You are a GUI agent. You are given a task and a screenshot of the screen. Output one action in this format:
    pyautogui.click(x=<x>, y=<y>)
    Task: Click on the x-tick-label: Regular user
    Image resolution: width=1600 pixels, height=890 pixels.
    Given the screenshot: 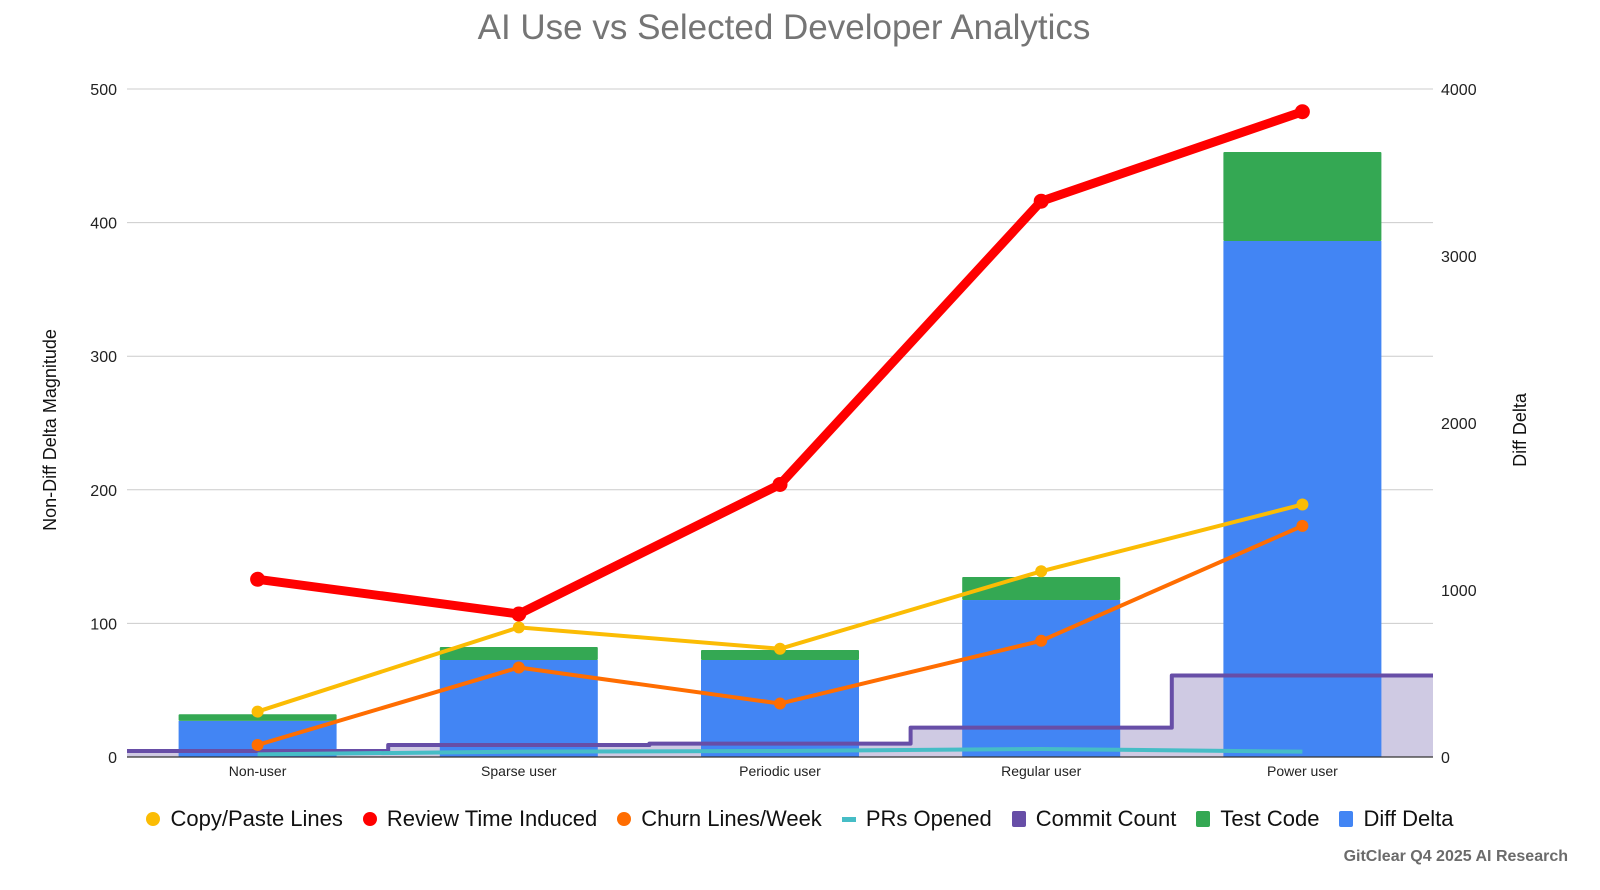 What is the action you would take?
    pyautogui.click(x=1041, y=771)
    